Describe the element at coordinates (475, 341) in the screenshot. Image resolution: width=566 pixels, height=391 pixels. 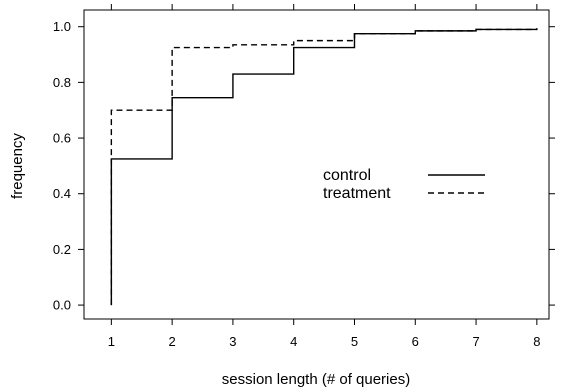
I see `x-tick-label: 7` at that location.